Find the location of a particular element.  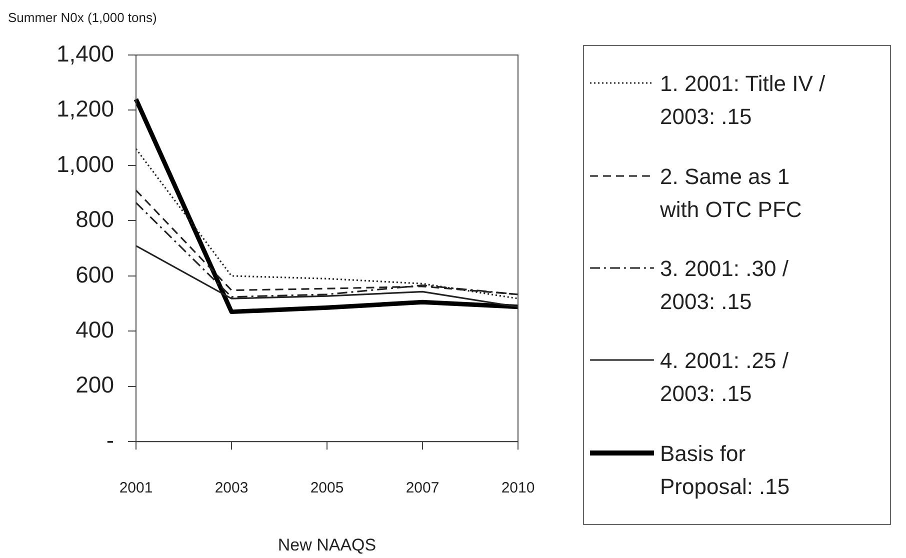

x-axis-title: New NAAQS is located at coordinates (327, 544).